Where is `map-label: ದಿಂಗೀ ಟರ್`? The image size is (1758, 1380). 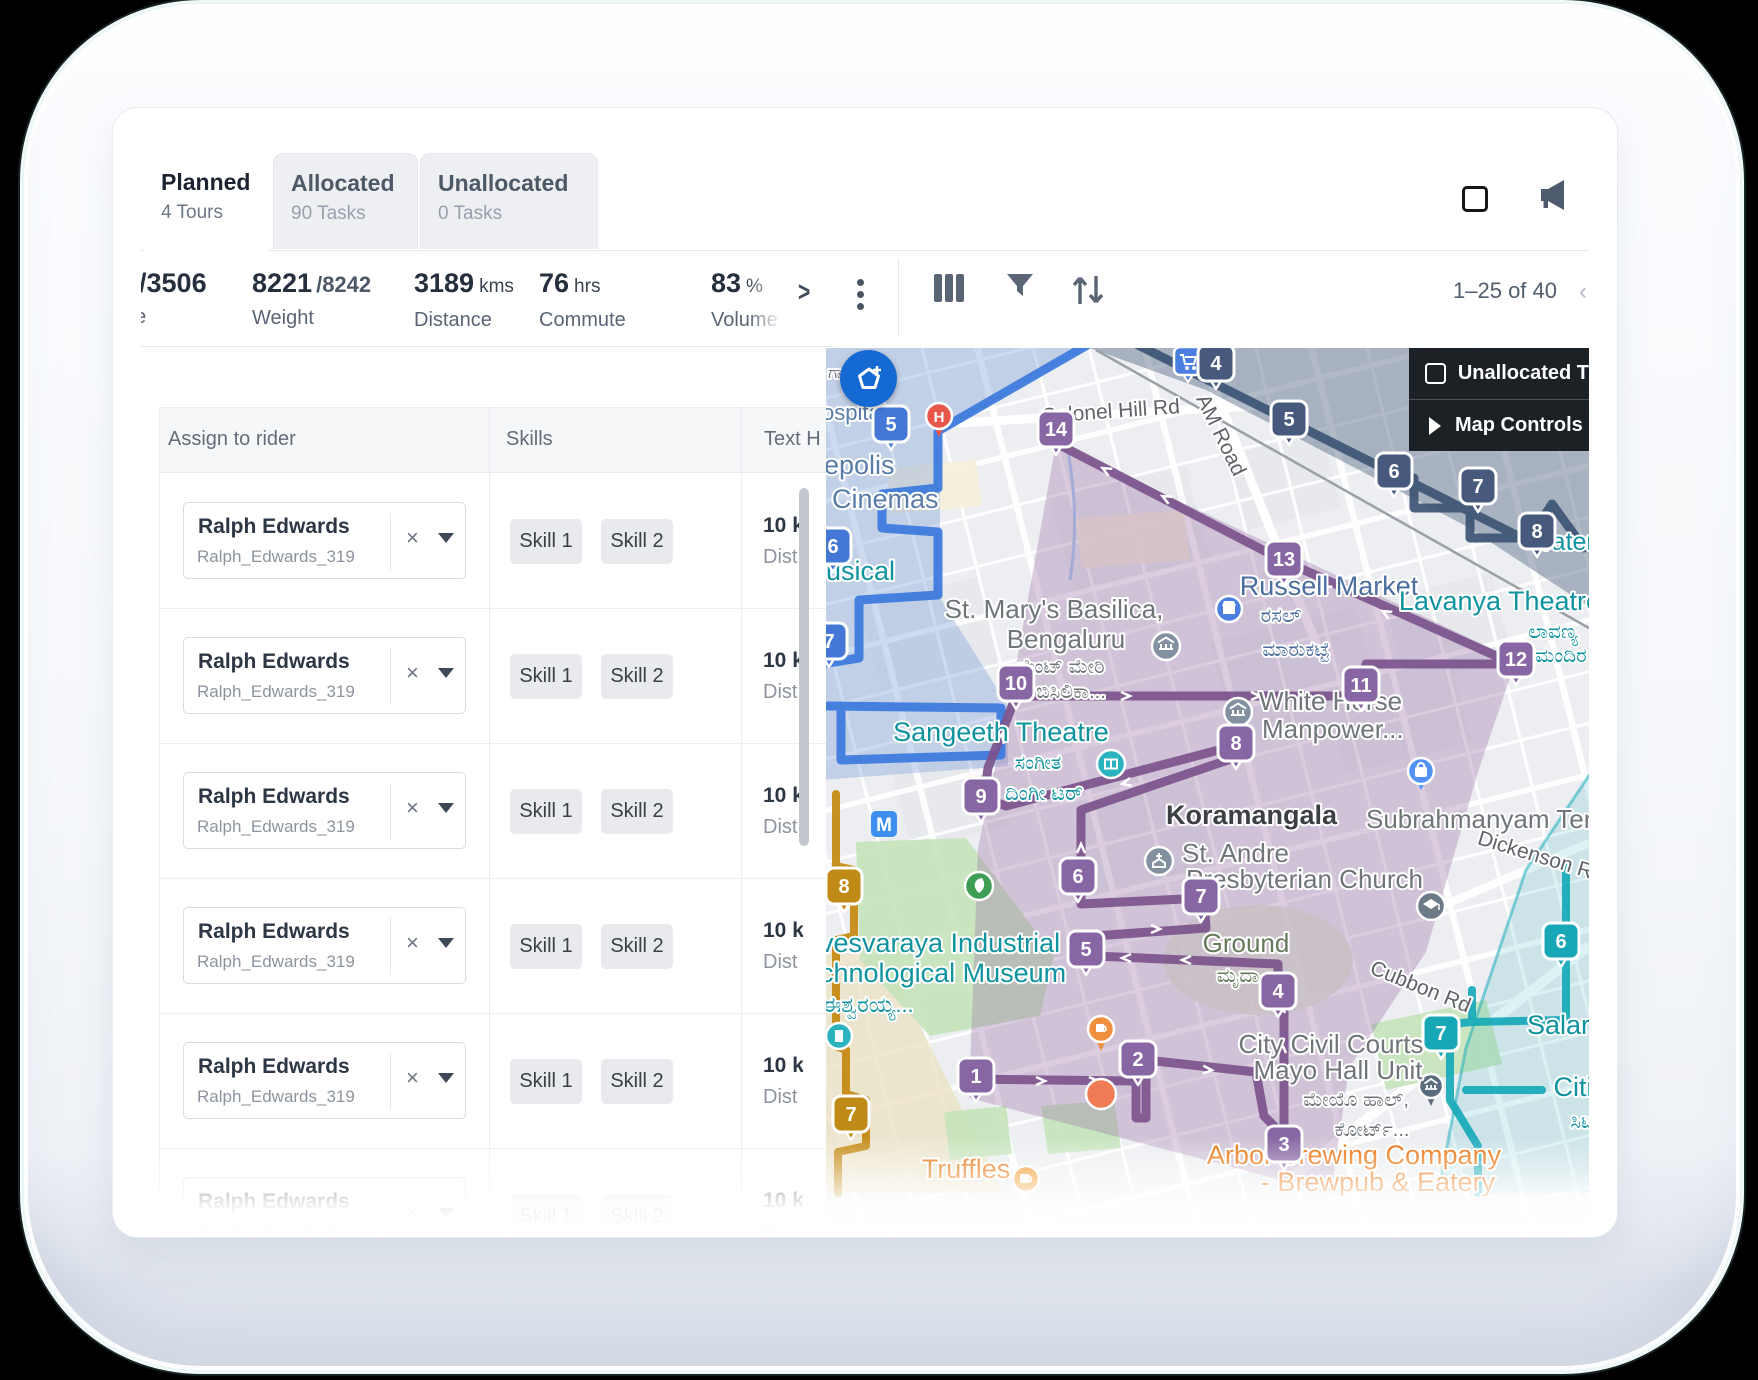 map-label: ದಿಂಗೀ ಟರ್ is located at coordinates (1044, 793).